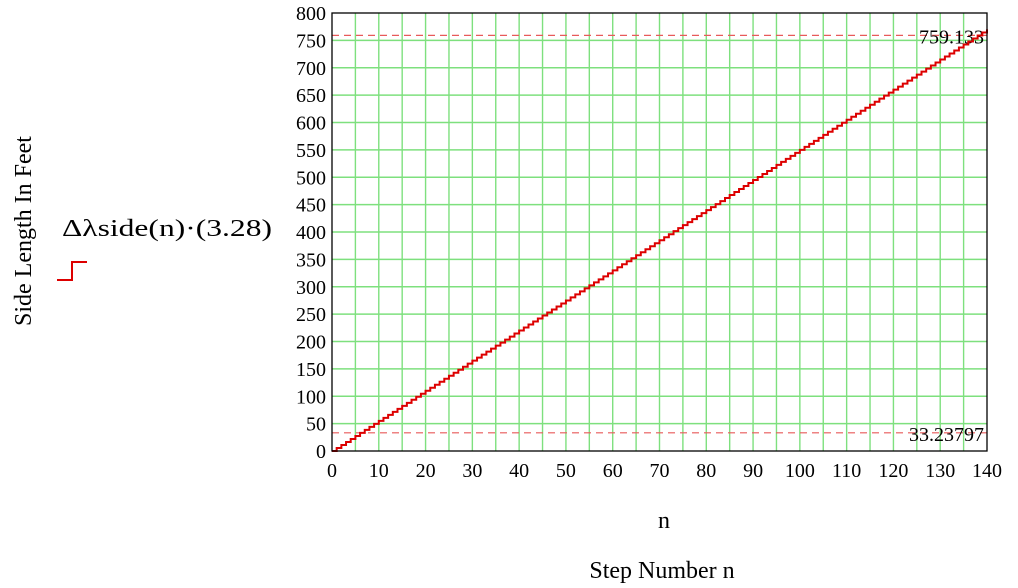 This screenshot has height=588, width=1018. I want to click on y-tick-label: 150, so click(311, 370).